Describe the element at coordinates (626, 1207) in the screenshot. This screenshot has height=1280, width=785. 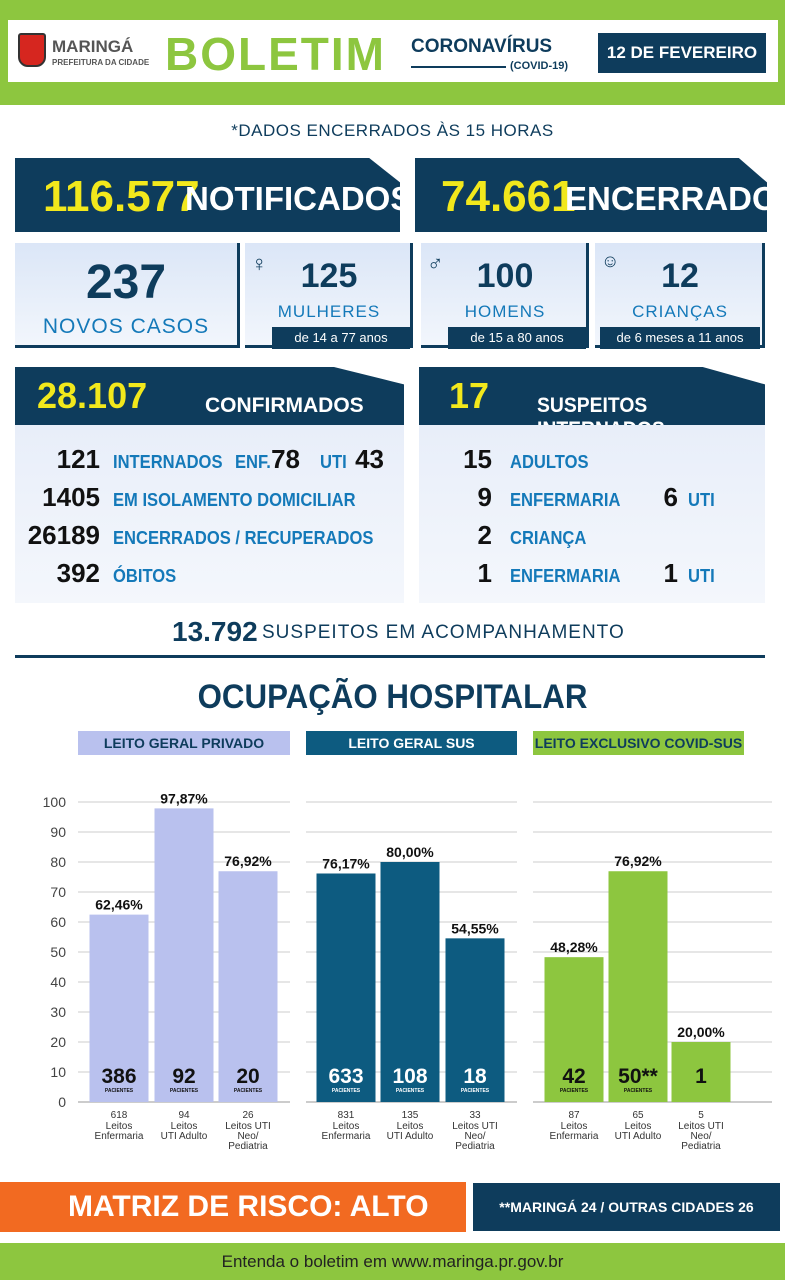
I see `cities-breakdown: **MARINGÁ 24 / OUTRAS CIDADES 26` at that location.